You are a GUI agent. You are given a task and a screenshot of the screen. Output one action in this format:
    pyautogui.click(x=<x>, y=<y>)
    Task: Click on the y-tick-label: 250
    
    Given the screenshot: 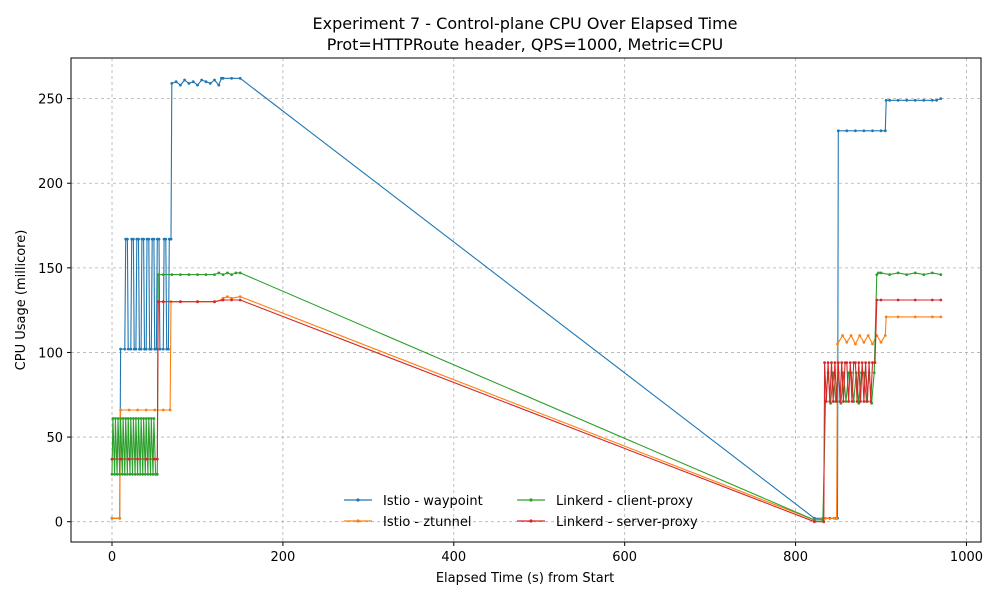 What is the action you would take?
    pyautogui.click(x=50, y=100)
    